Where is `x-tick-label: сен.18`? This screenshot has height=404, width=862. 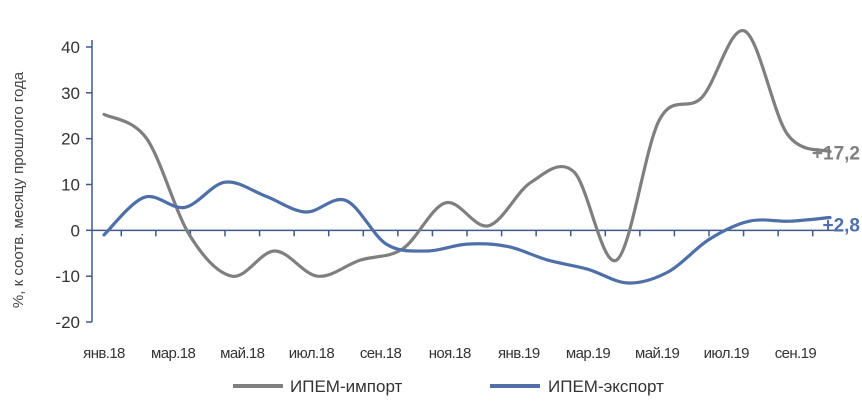 x-tick-label: сен.18 is located at coordinates (381, 353).